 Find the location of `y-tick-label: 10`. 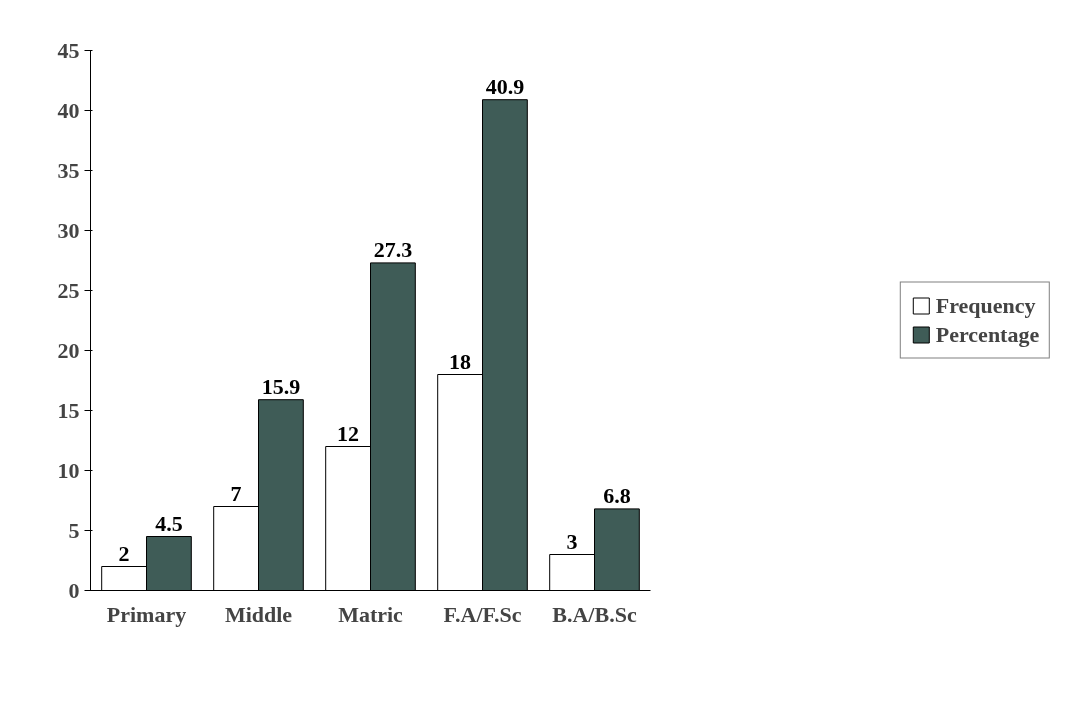

y-tick-label: 10 is located at coordinates (68, 470).